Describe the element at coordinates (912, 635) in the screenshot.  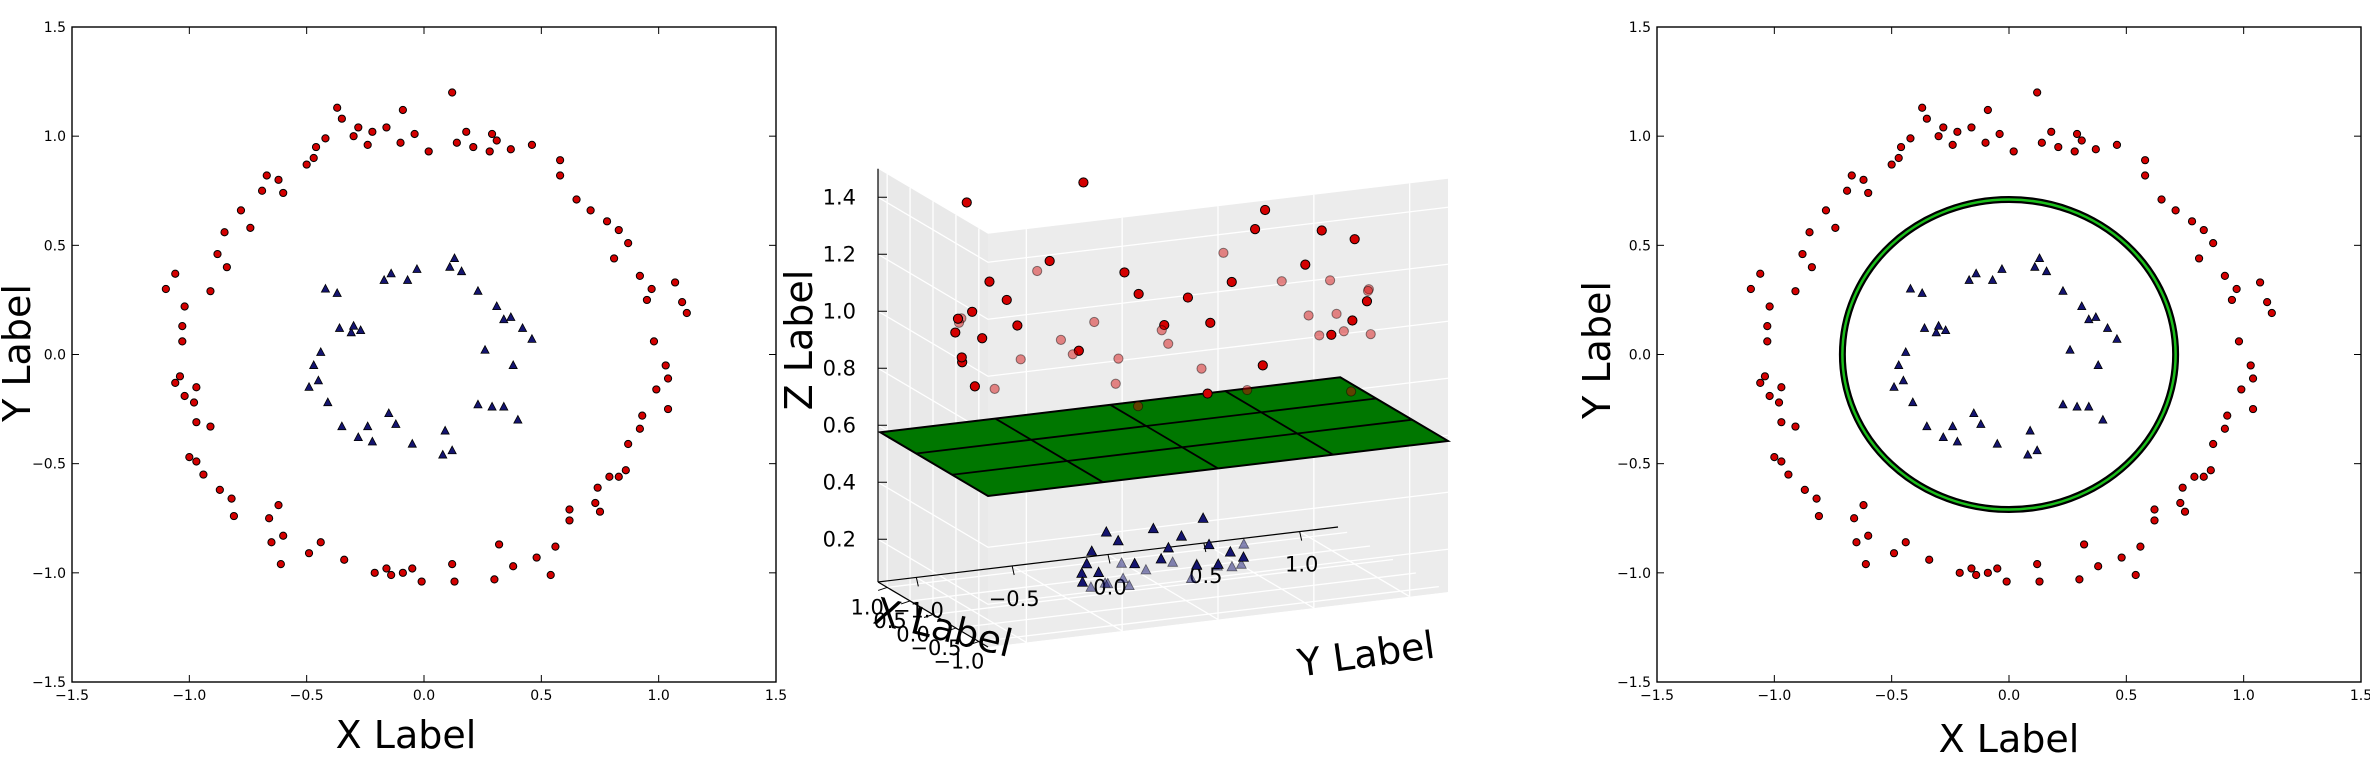
I see `x-tick-label: 0.0` at that location.